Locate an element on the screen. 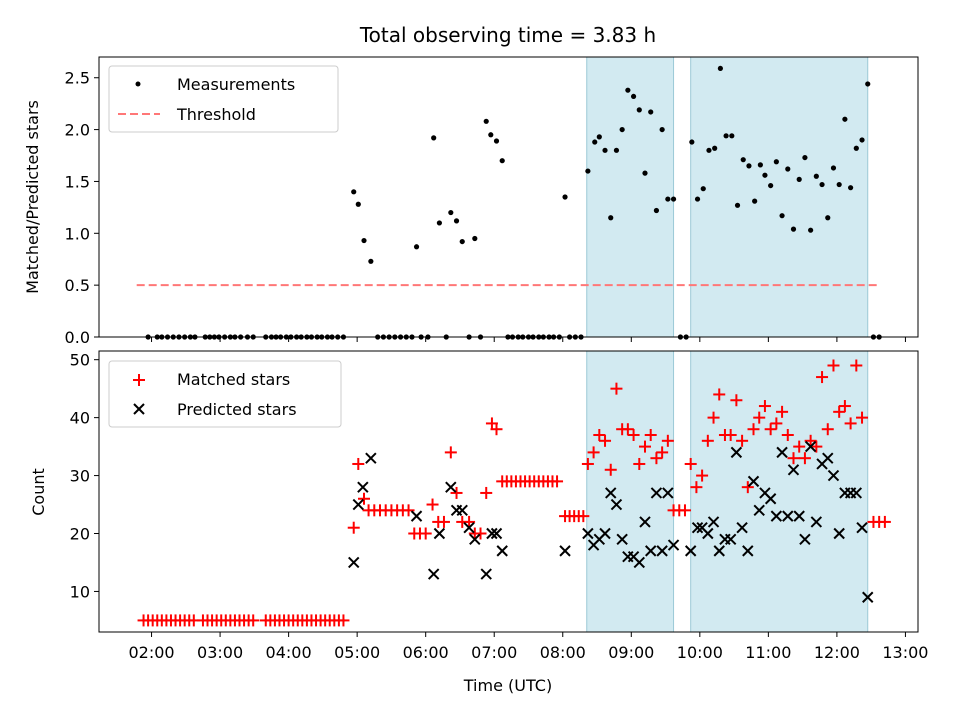 The image size is (960, 720). x-tick-label: 11:00 is located at coordinates (768, 652).